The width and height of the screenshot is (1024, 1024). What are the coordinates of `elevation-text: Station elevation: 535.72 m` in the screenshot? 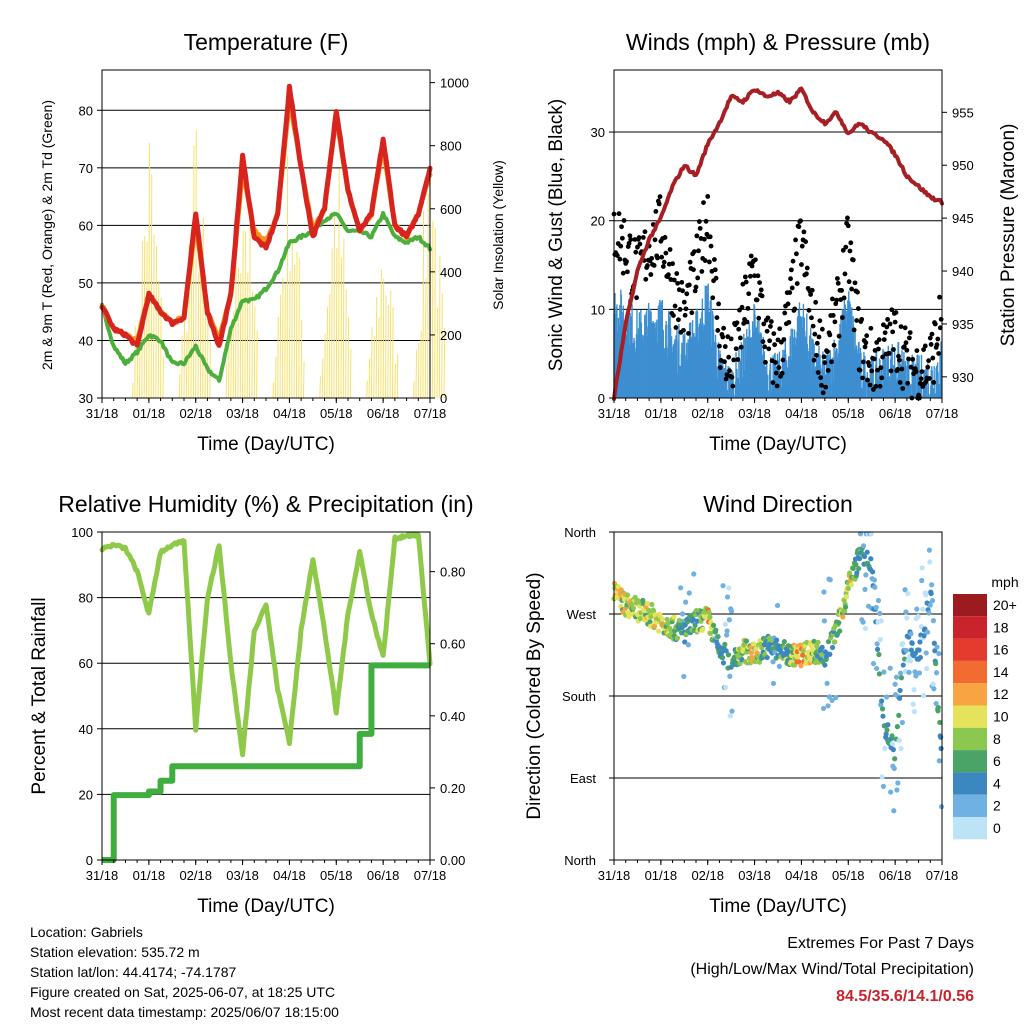 It's located at (115, 952).